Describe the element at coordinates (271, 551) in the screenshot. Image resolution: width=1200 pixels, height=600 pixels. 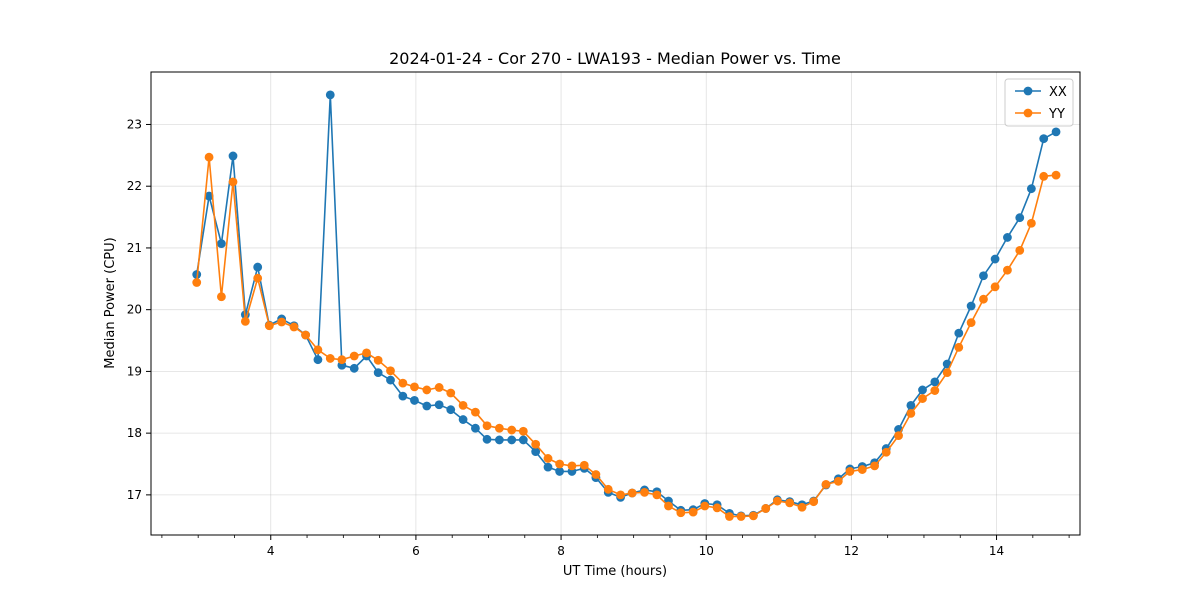
I see `x-tick-label: 4` at that location.